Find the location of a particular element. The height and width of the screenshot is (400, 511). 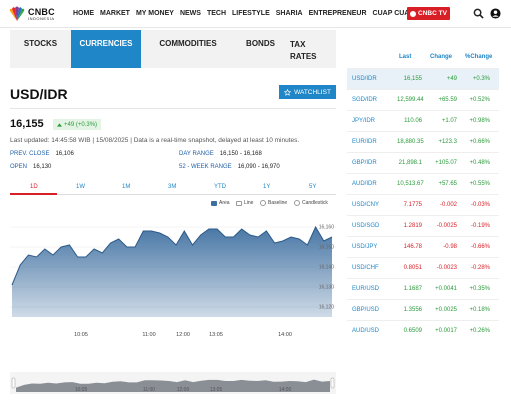

last-price: 146.78 is located at coordinates (412, 247).